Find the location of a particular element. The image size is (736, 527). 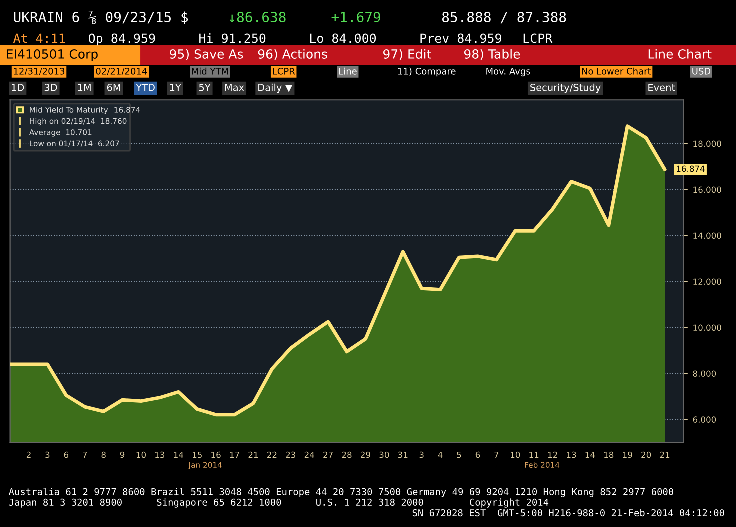

text: USD is located at coordinates (701, 71).